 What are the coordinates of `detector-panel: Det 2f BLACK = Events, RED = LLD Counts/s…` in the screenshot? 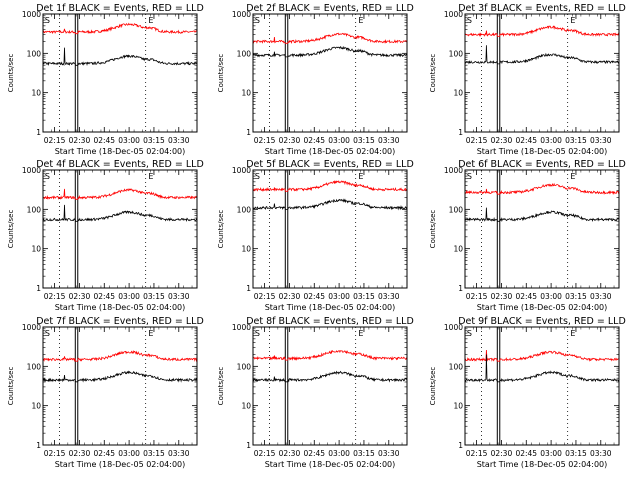 It's located at (315, 79).